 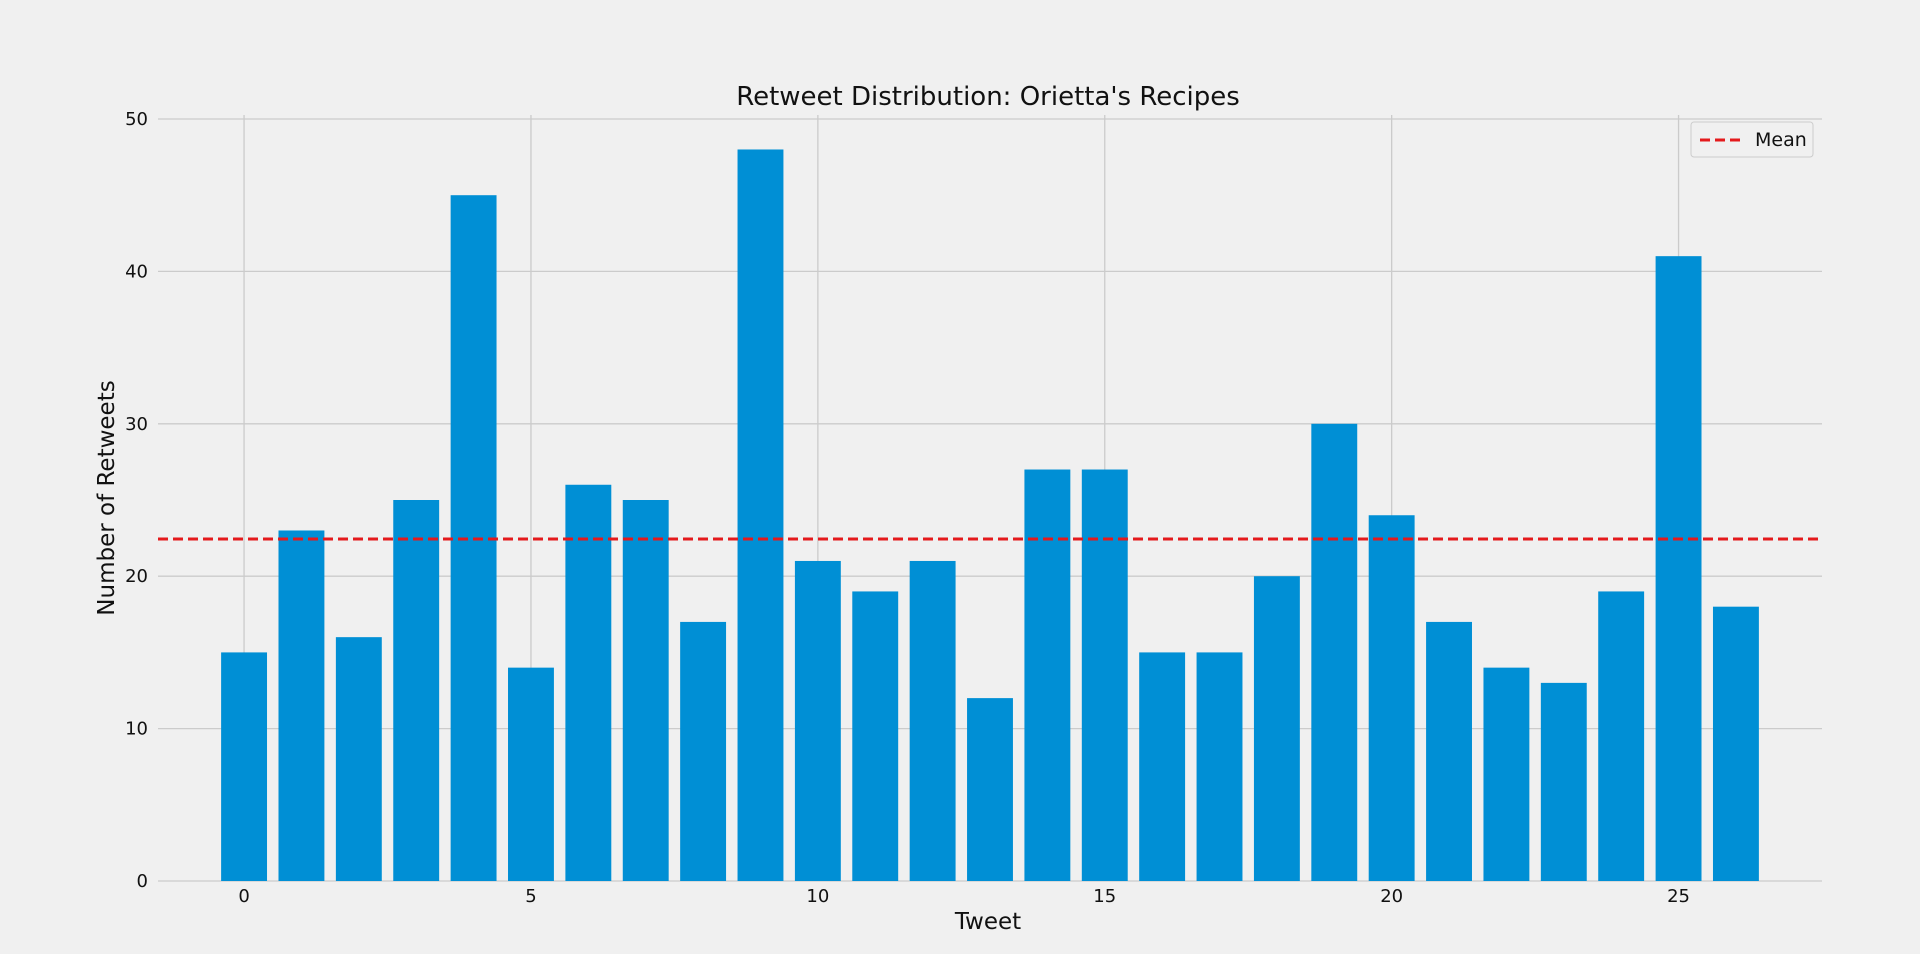 I want to click on chart-title: Retweet Distribution: Orietta's Recipes, so click(x=988, y=97).